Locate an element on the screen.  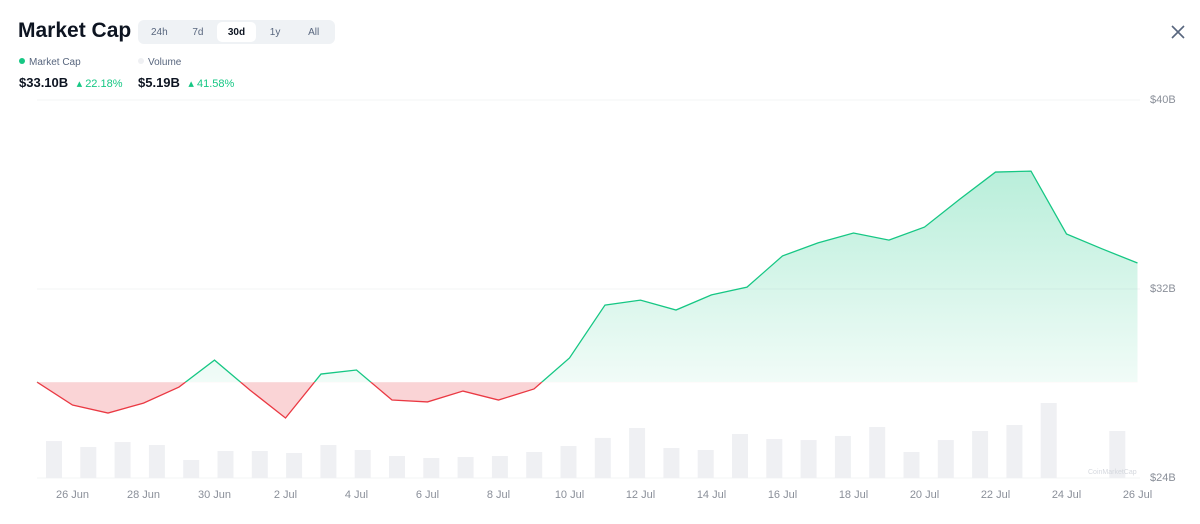
range-tab: 30d is located at coordinates (236, 32).